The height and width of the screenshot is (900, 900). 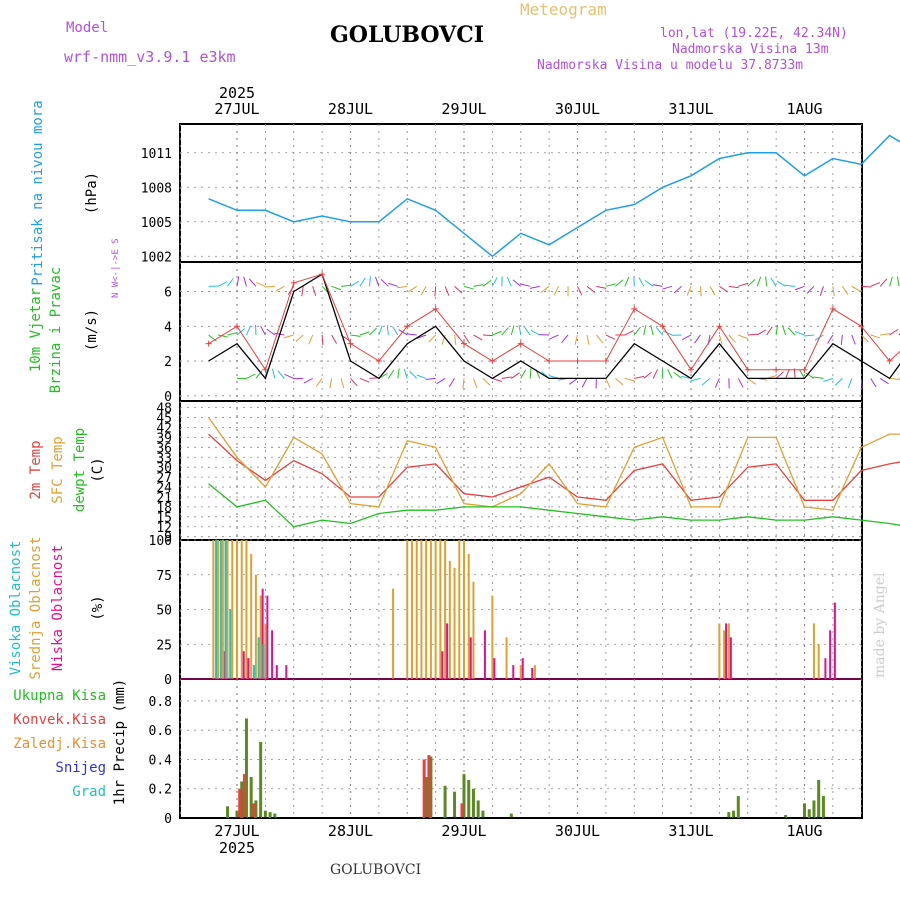 What do you see at coordinates (164, 448) in the screenshot?
I see `y-tick-label: 36` at bounding box center [164, 448].